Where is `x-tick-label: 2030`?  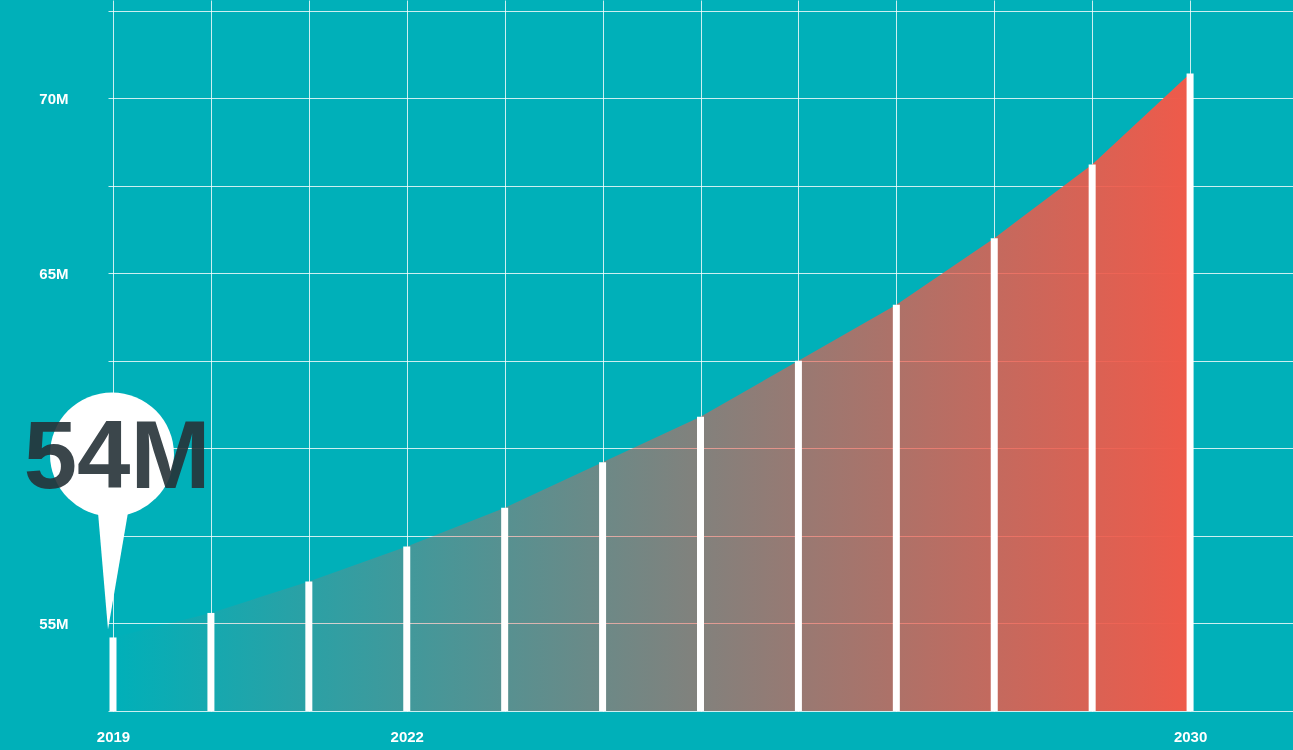
x-tick-label: 2030 is located at coordinates (1190, 736).